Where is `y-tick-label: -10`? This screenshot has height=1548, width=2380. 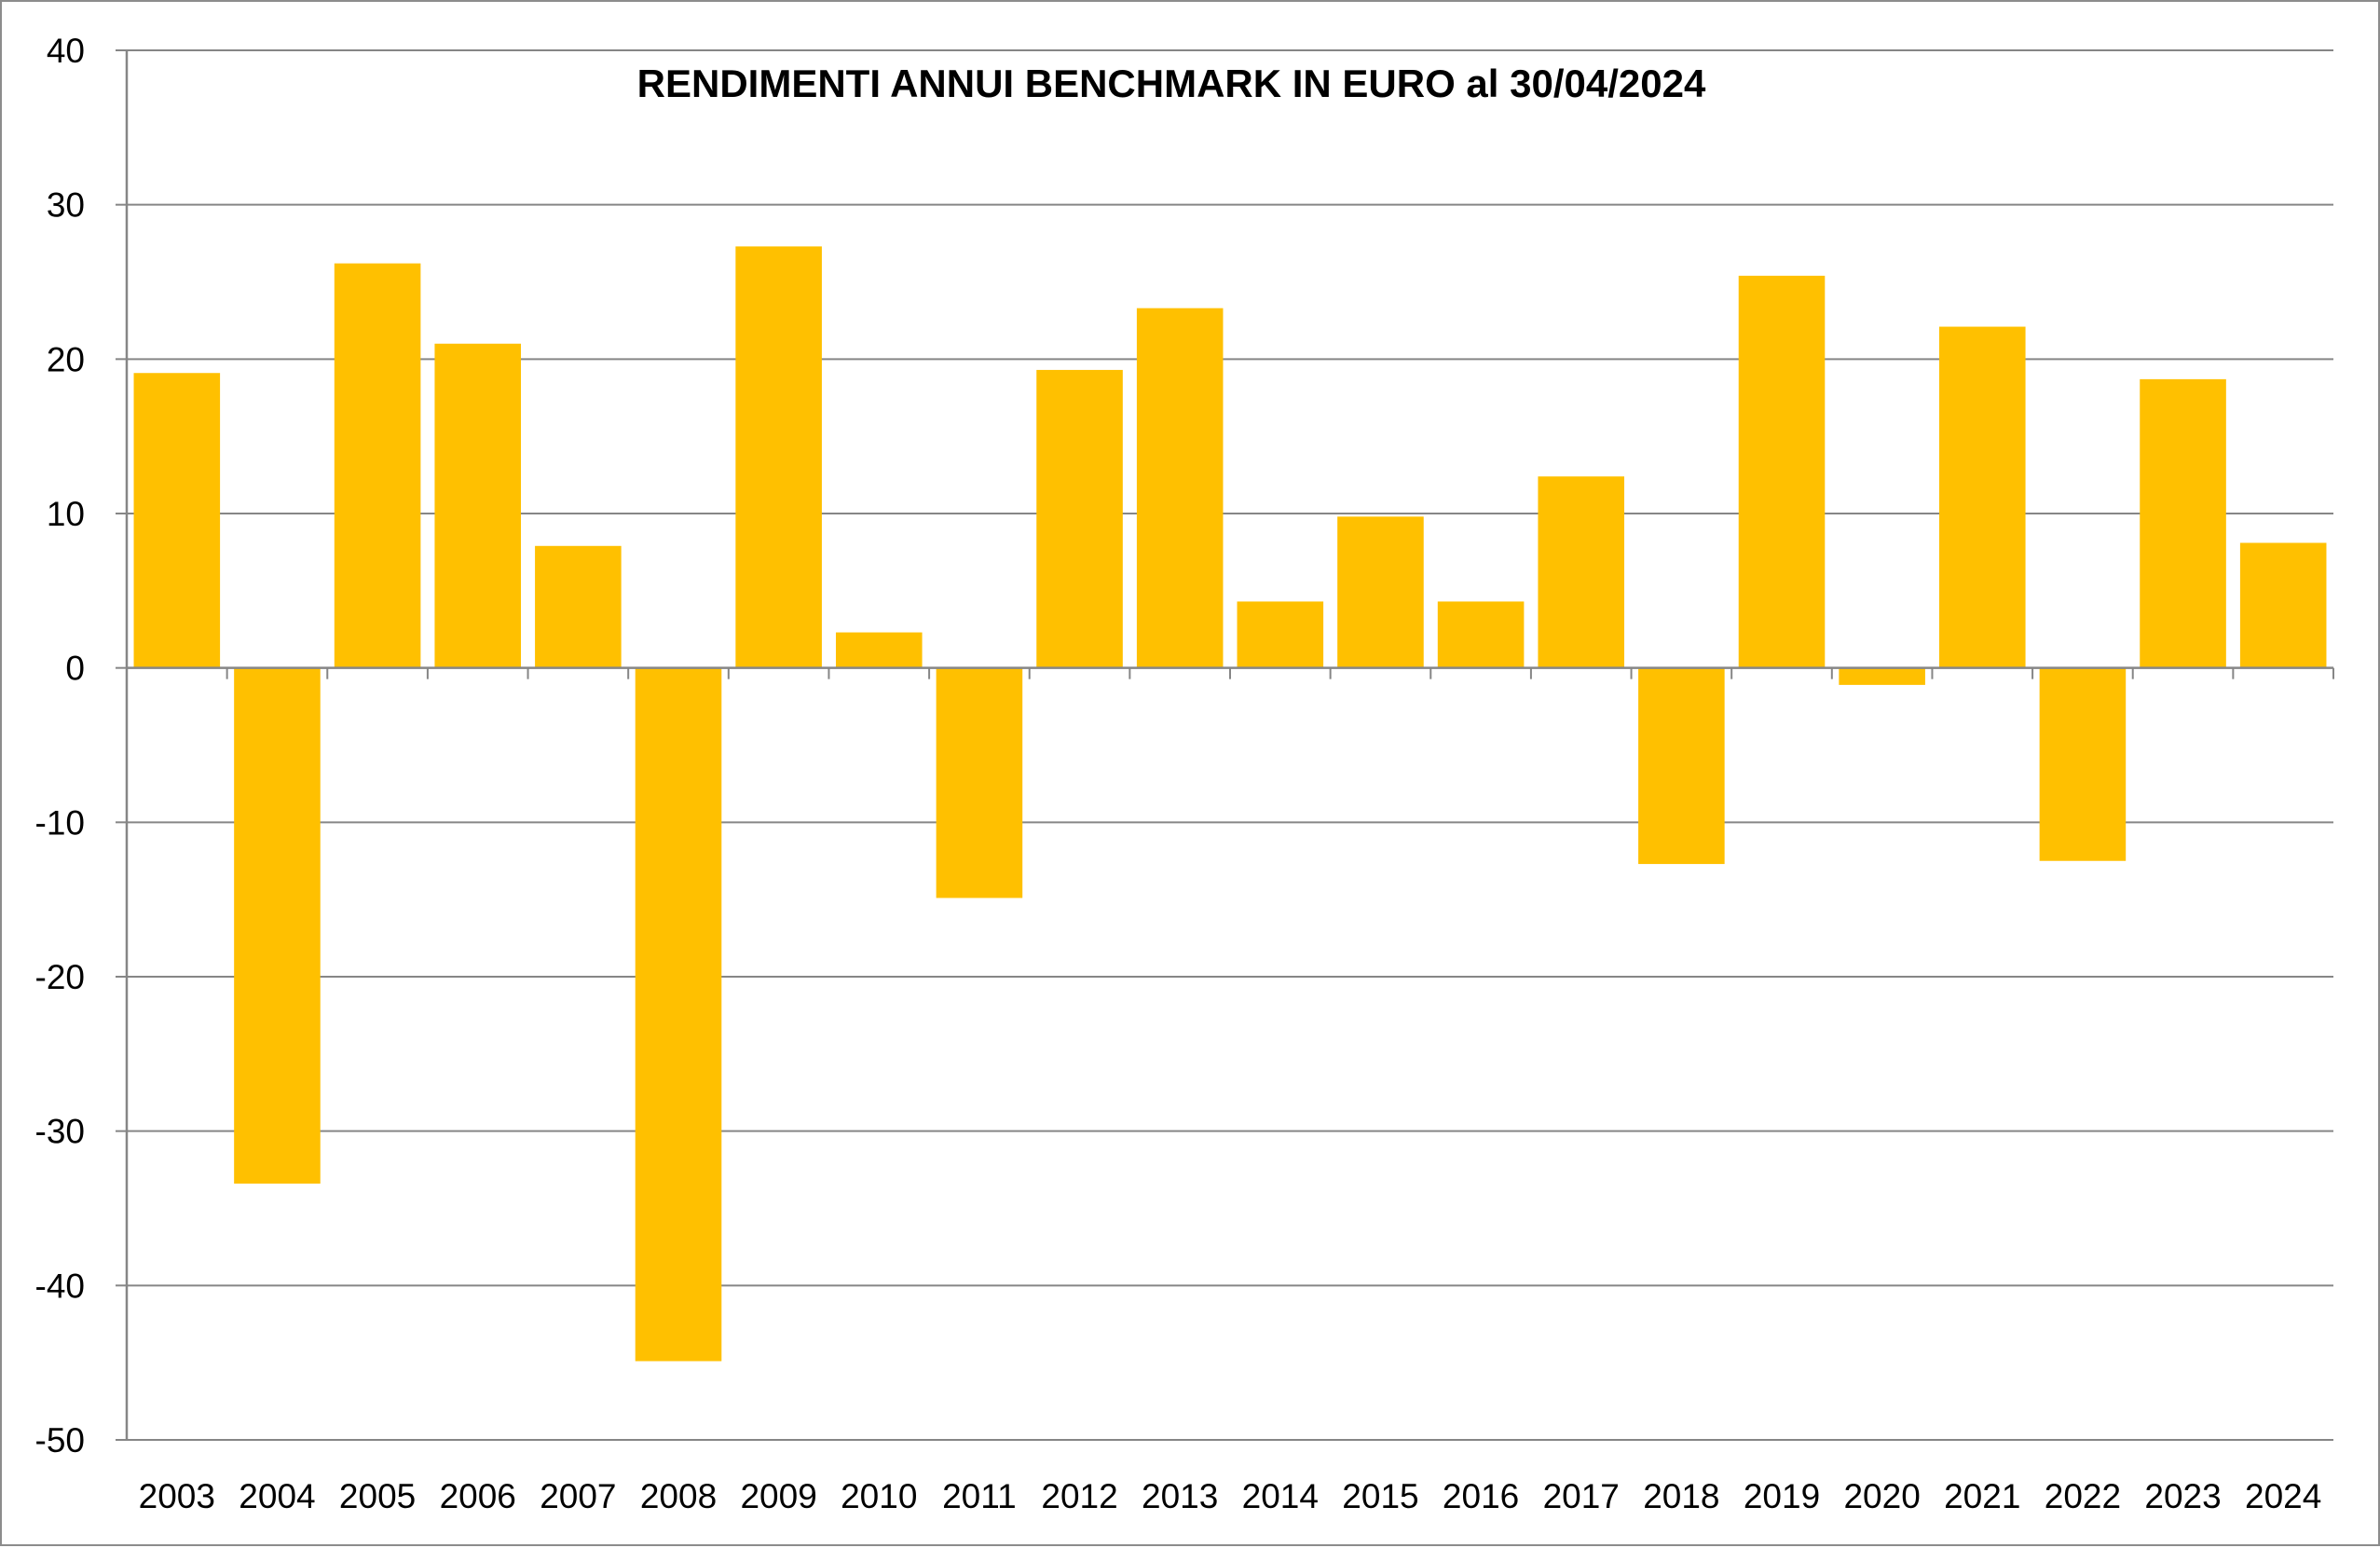
y-tick-label: -10 is located at coordinates (60, 823).